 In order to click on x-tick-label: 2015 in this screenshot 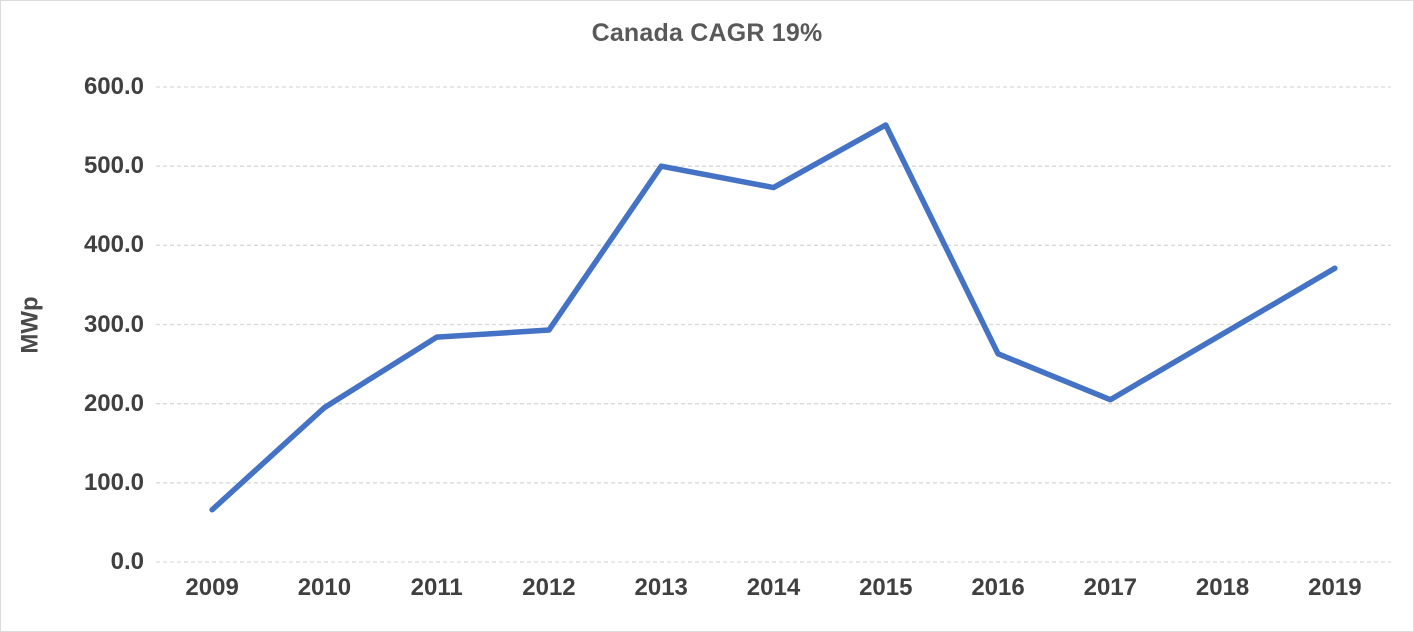, I will do `click(886, 587)`.